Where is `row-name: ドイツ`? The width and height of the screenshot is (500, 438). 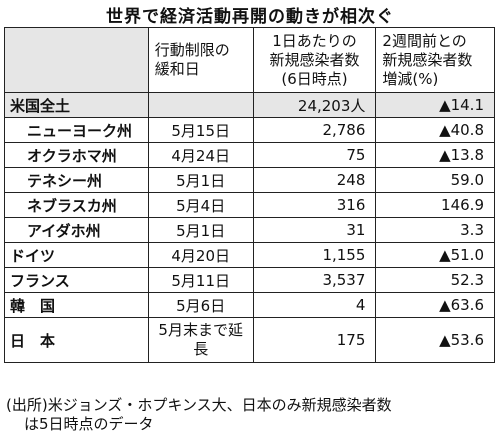
row-name: ドイツ is located at coordinates (76, 255).